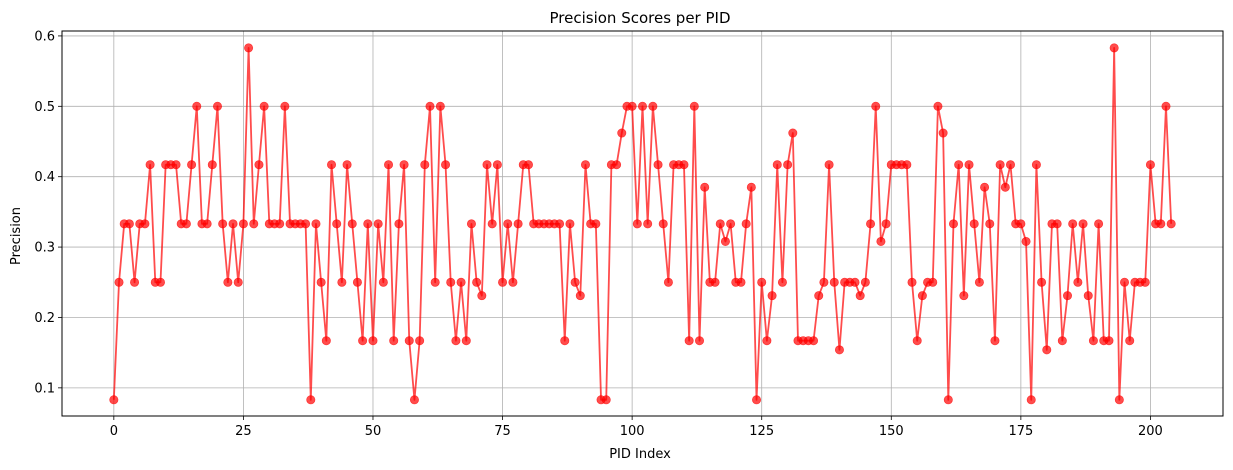  What do you see at coordinates (44, 177) in the screenshot?
I see `y-tick-label: 0.4` at bounding box center [44, 177].